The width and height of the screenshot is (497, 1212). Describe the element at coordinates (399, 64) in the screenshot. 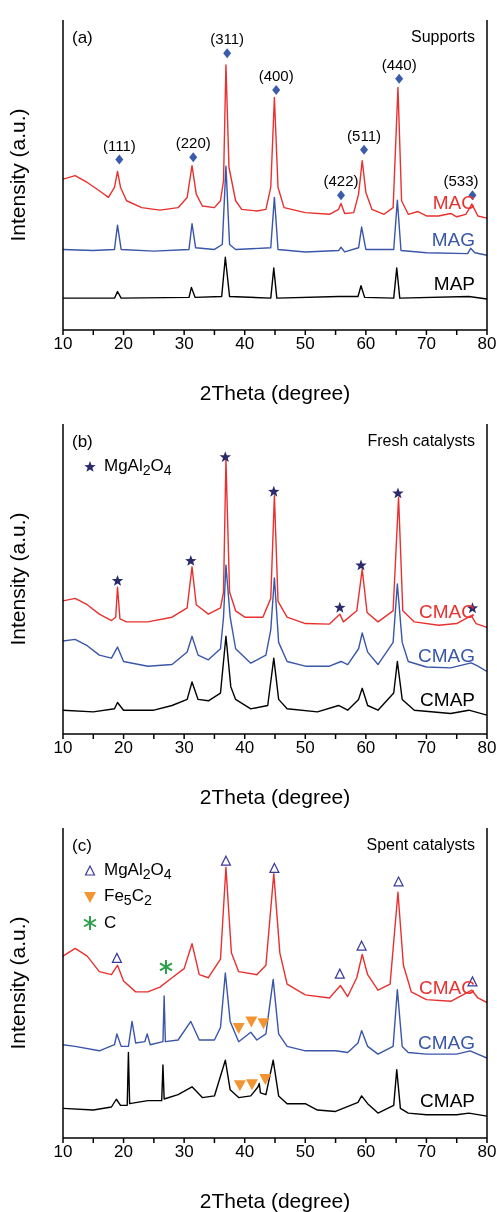

I see `annotation: (440)` at that location.